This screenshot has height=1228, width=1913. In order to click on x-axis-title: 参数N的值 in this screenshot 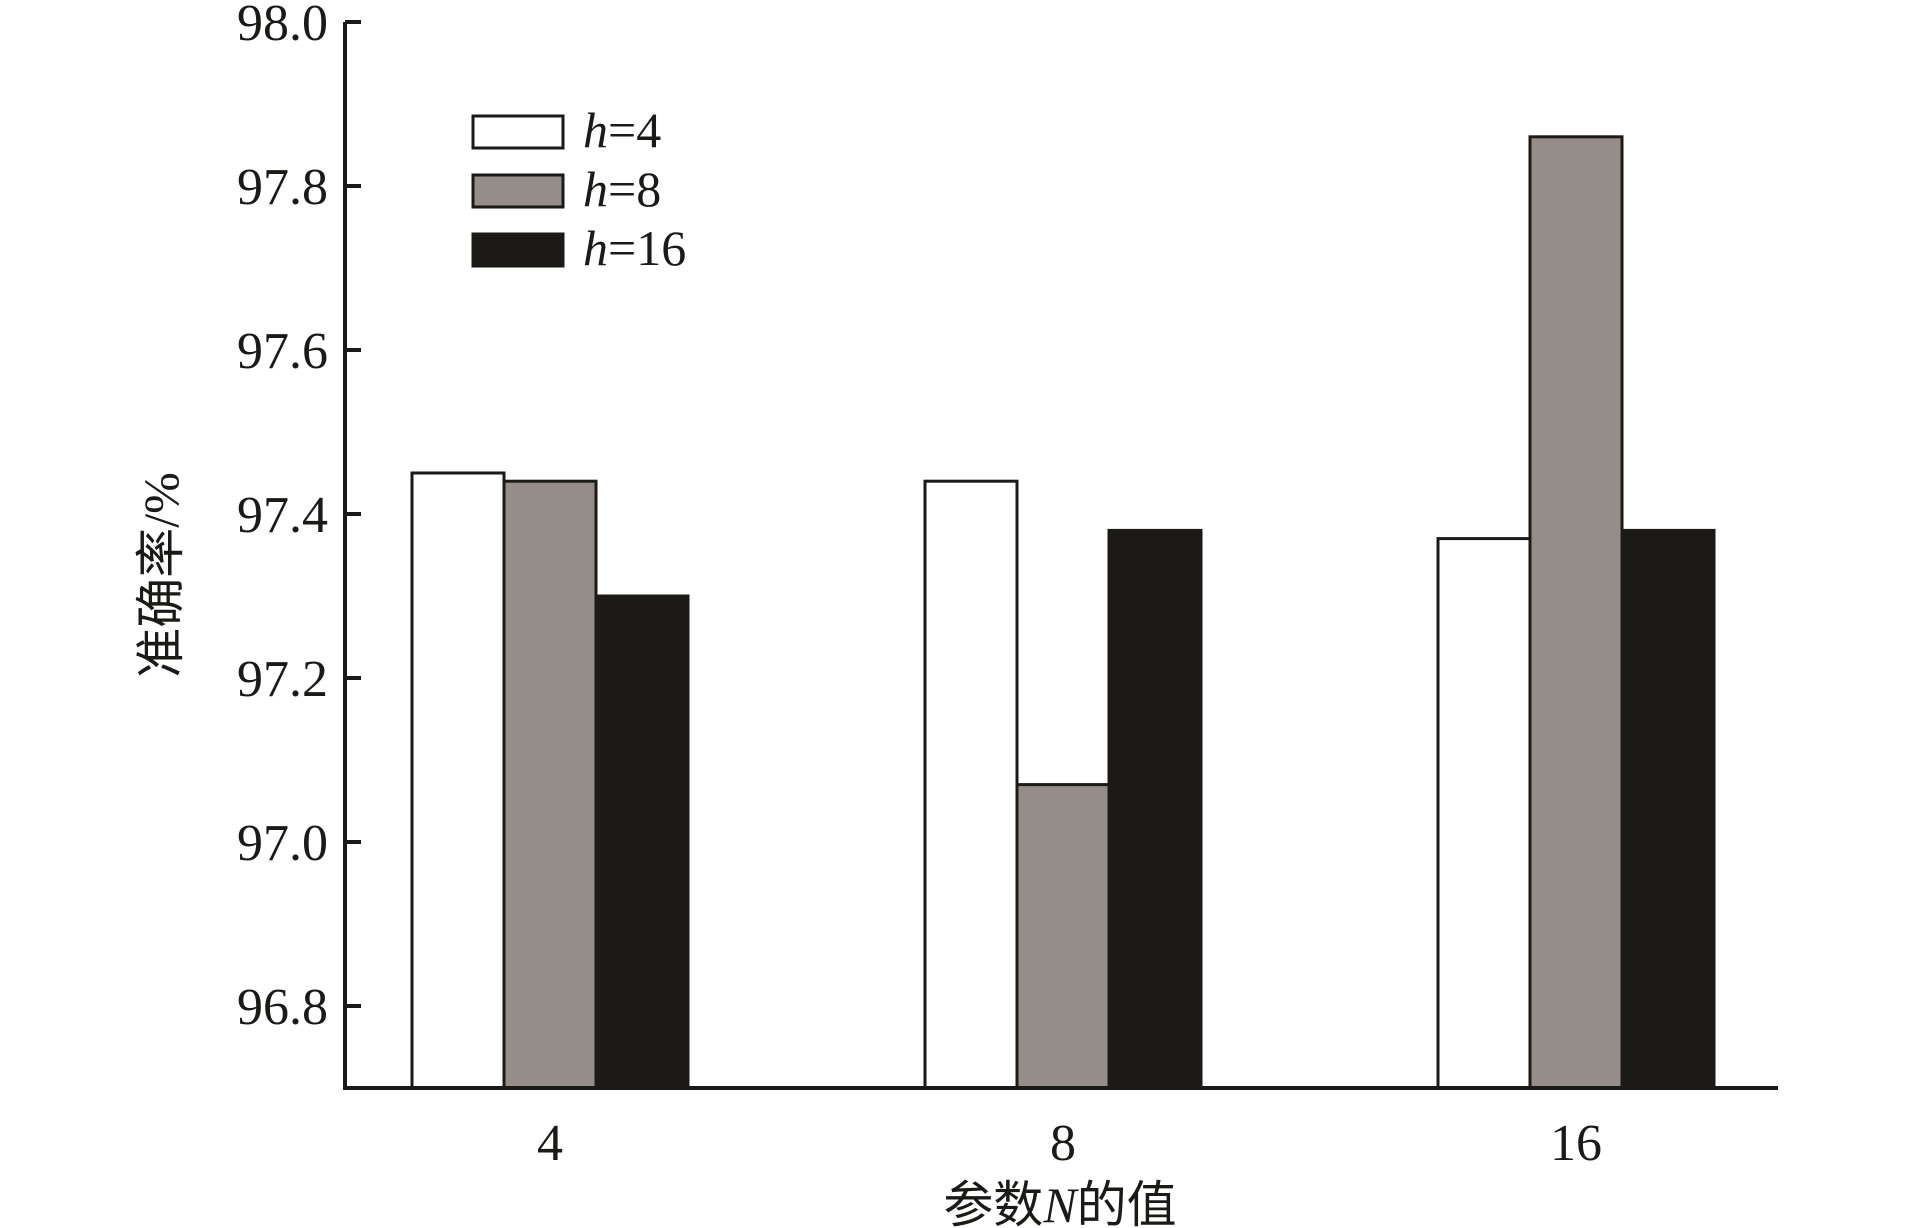, I will do `click(1059, 1202)`.